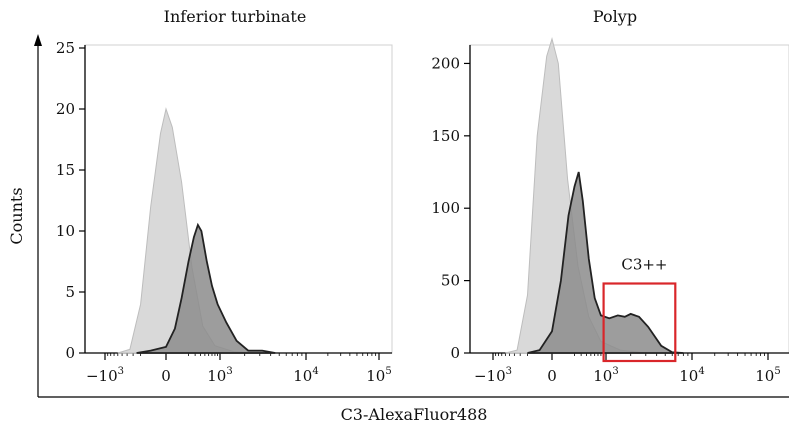  I want to click on gate-box, so click(639, 322).